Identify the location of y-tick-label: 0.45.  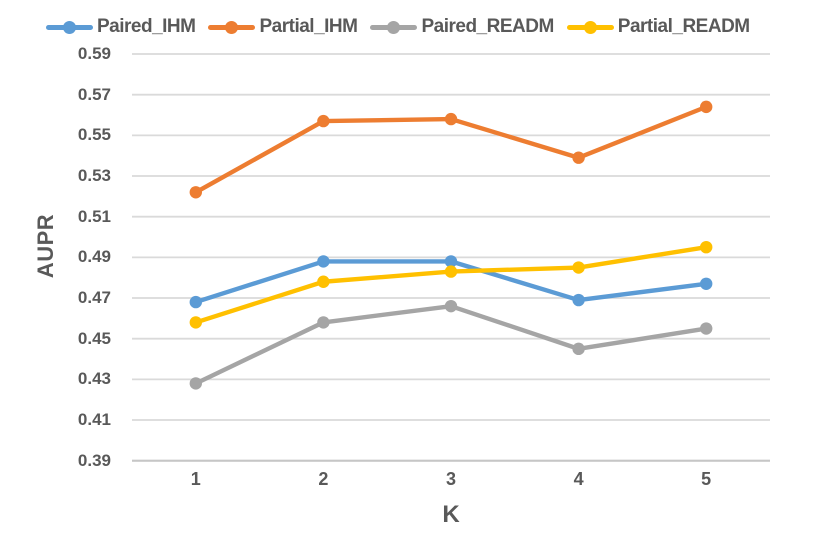
(94, 338).